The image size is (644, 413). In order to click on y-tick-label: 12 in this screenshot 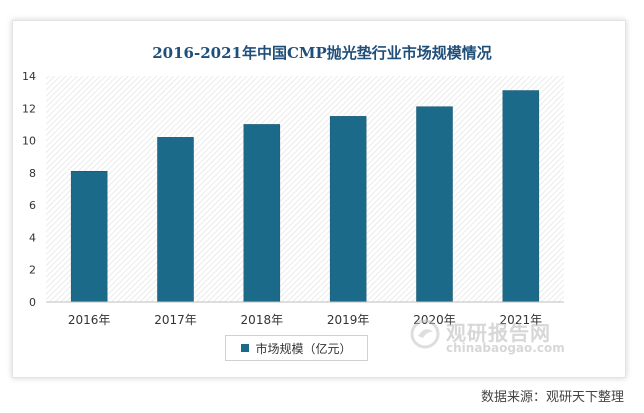, I will do `click(29, 108)`.